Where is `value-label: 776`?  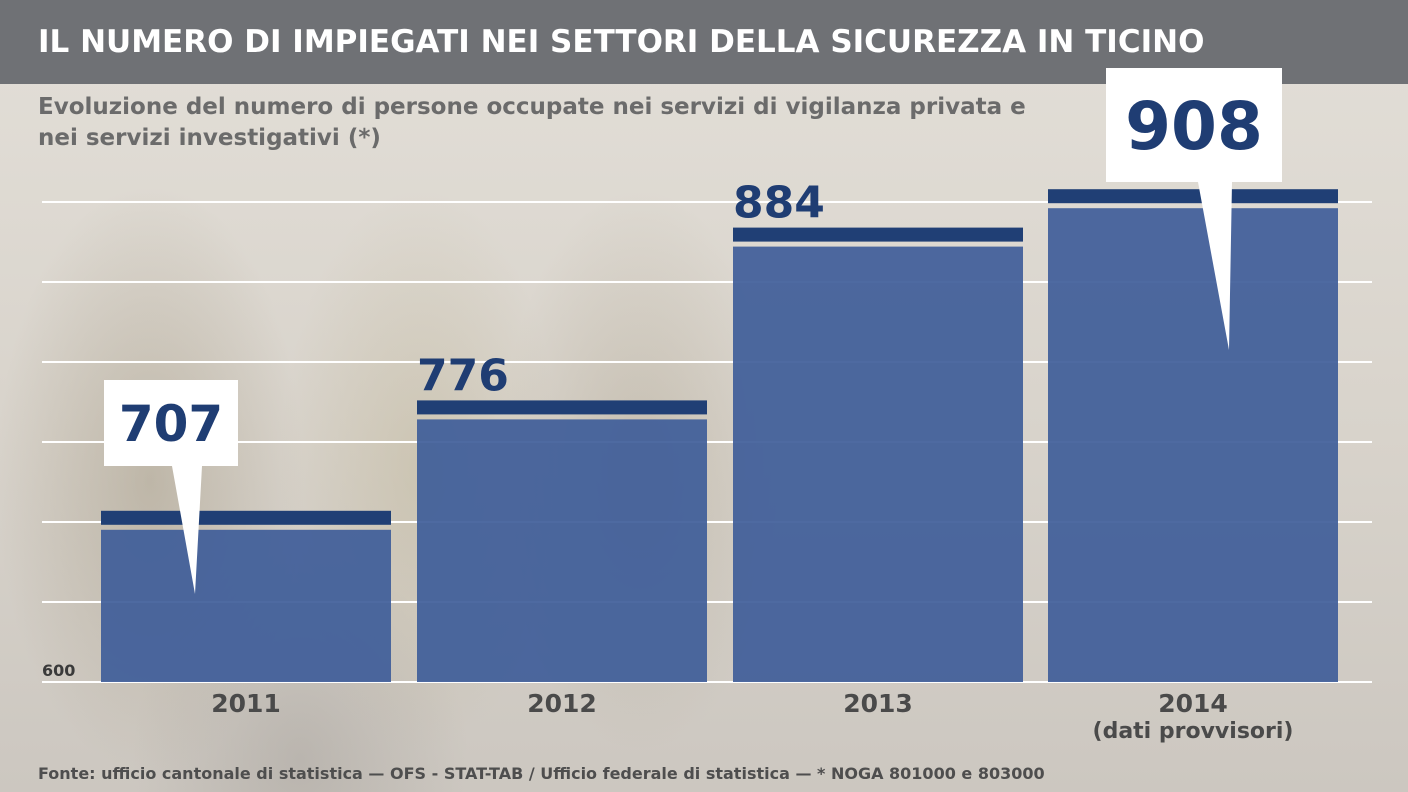 value-label: 776 is located at coordinates (463, 375).